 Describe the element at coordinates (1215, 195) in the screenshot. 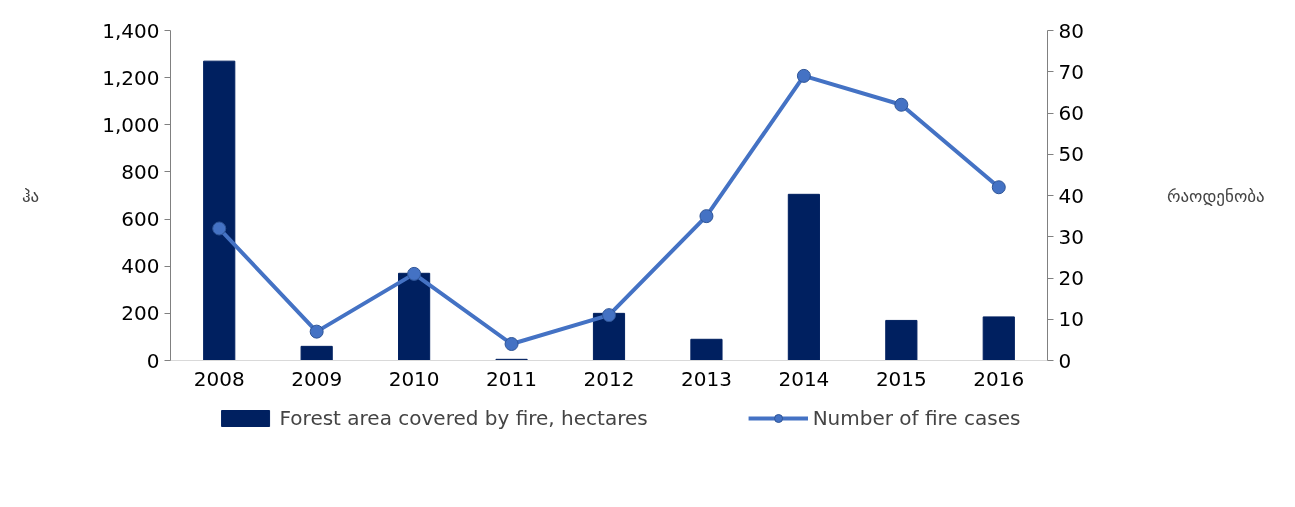

I see `y2-axis-title: რაოდენობა` at that location.